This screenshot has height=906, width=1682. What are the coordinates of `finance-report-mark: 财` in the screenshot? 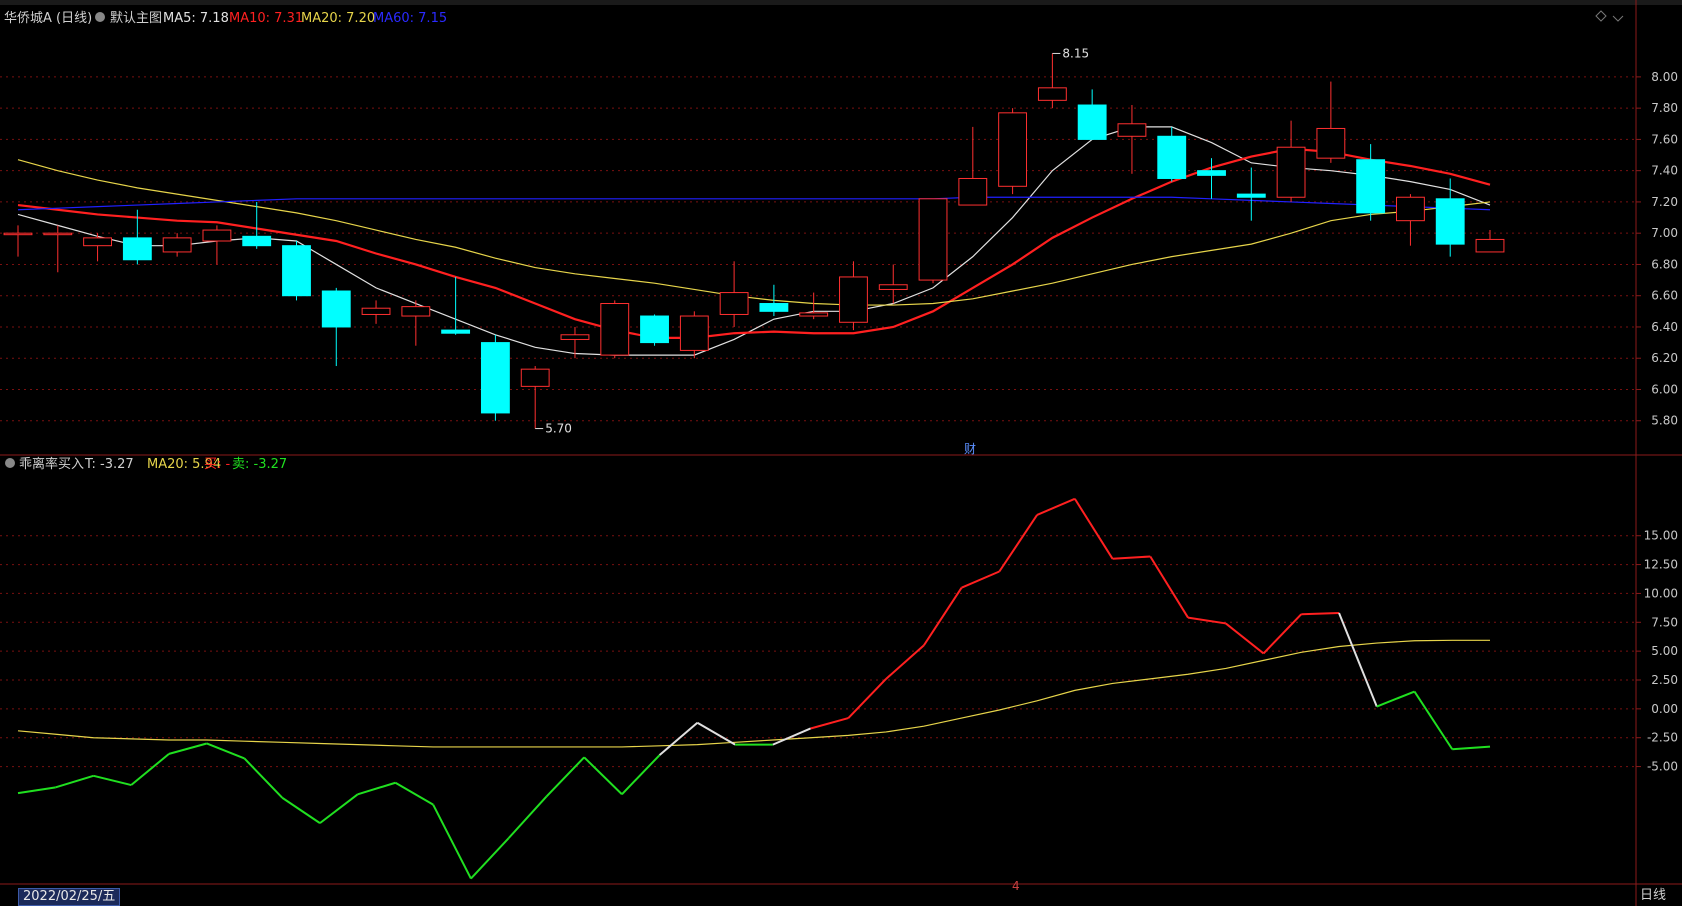 It's located at (970, 449).